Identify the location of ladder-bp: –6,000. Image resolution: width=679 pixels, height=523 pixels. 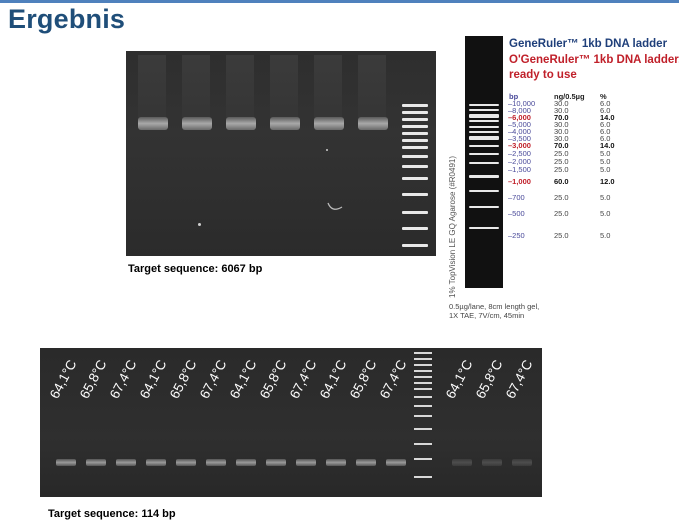
(519, 117).